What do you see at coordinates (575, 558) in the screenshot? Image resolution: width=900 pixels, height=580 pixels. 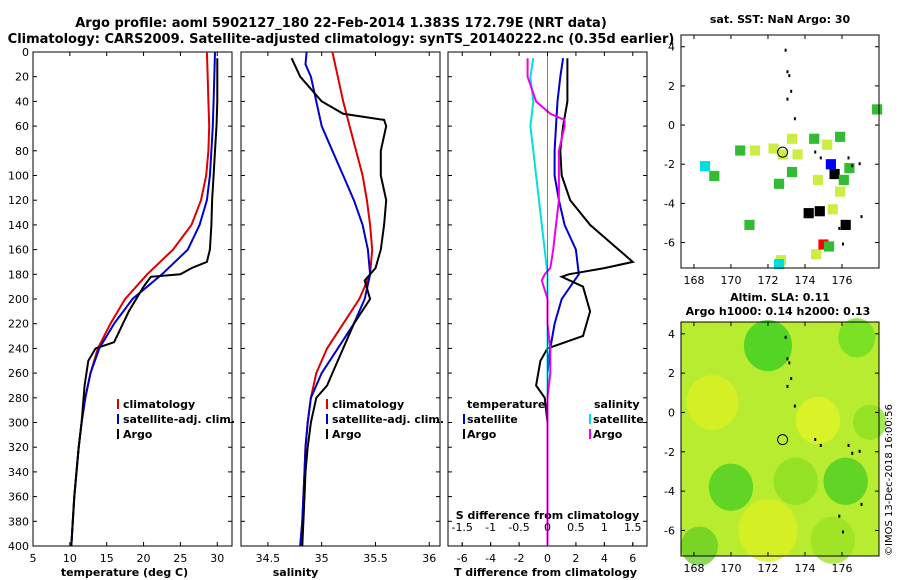 I see `x-tick-label: 2` at bounding box center [575, 558].